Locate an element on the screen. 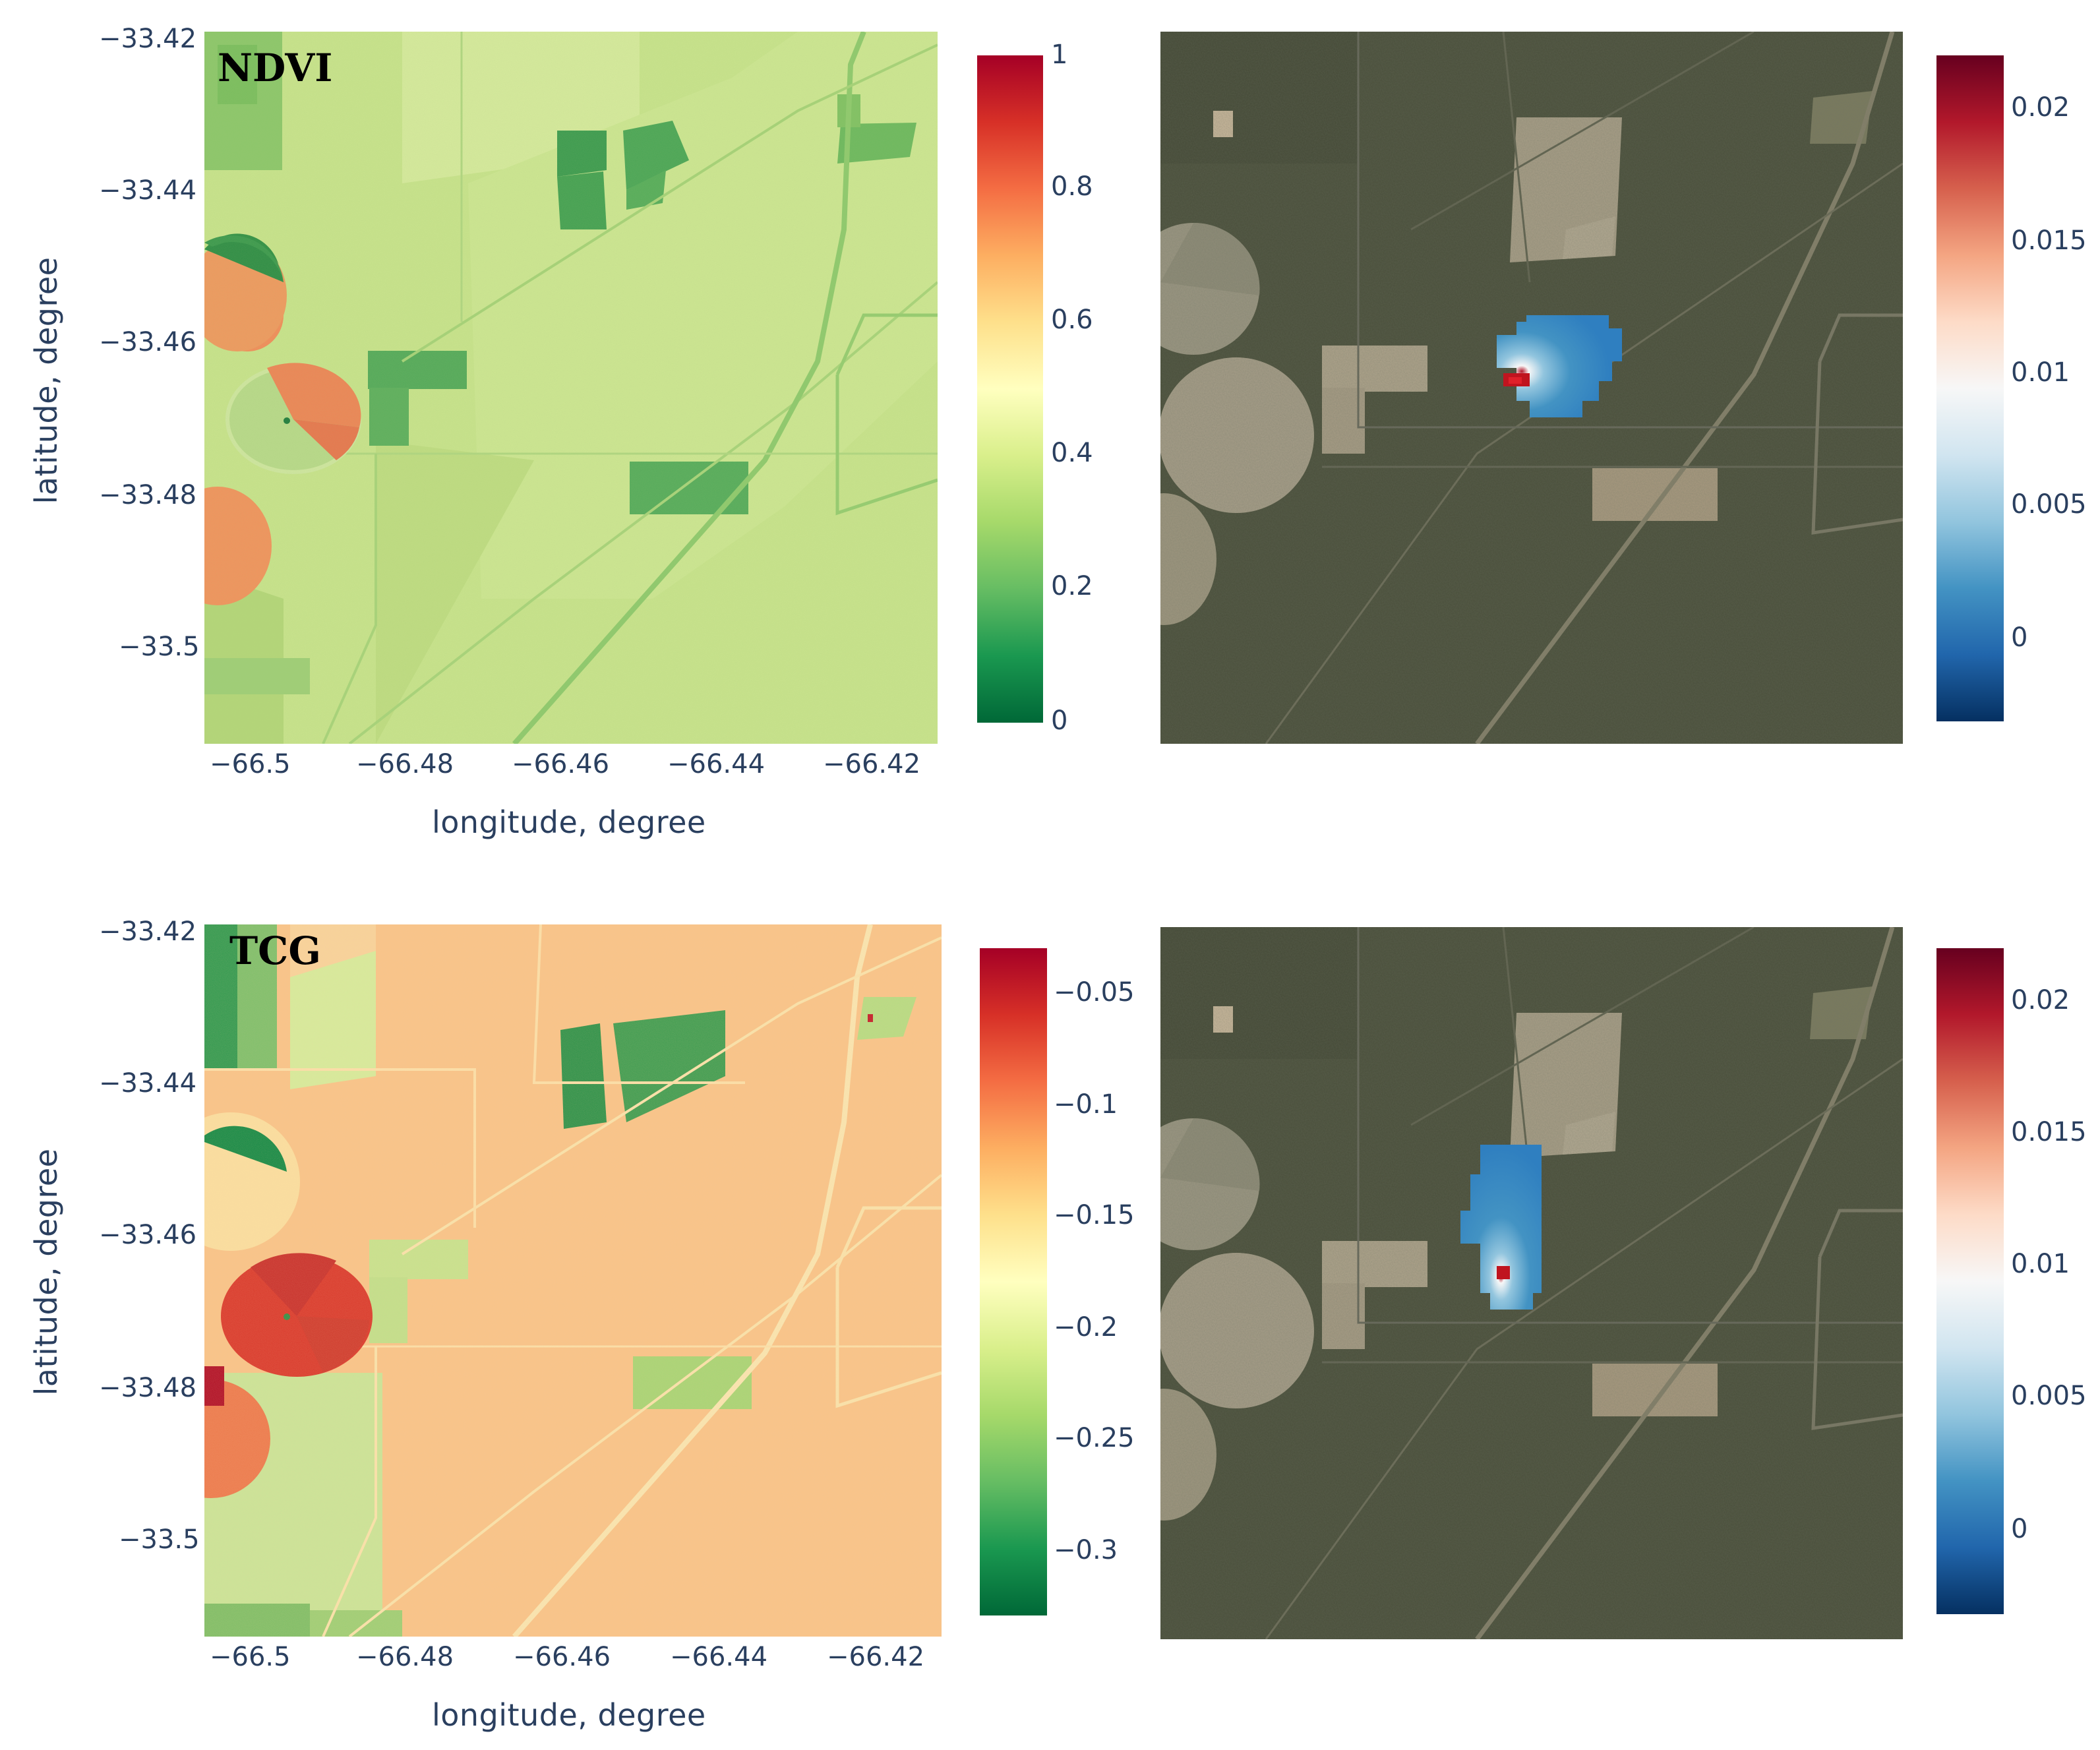 The height and width of the screenshot is (1750, 2100). ndvi-x-tick: −66.46 is located at coordinates (561, 764).